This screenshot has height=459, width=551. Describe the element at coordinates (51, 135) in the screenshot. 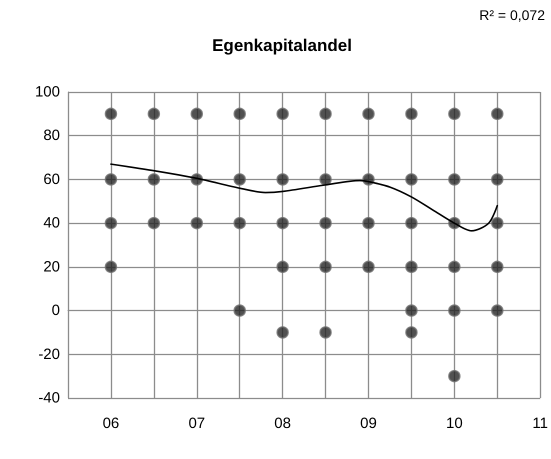

I see `y-tick-label: 80` at that location.